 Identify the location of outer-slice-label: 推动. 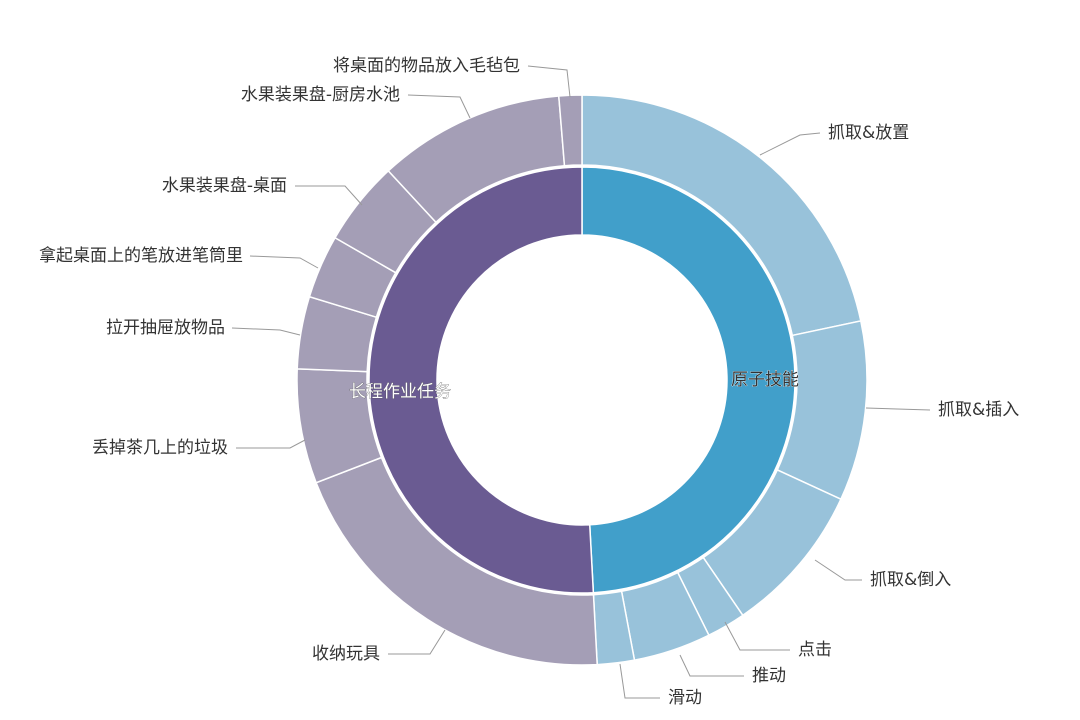
(769, 676).